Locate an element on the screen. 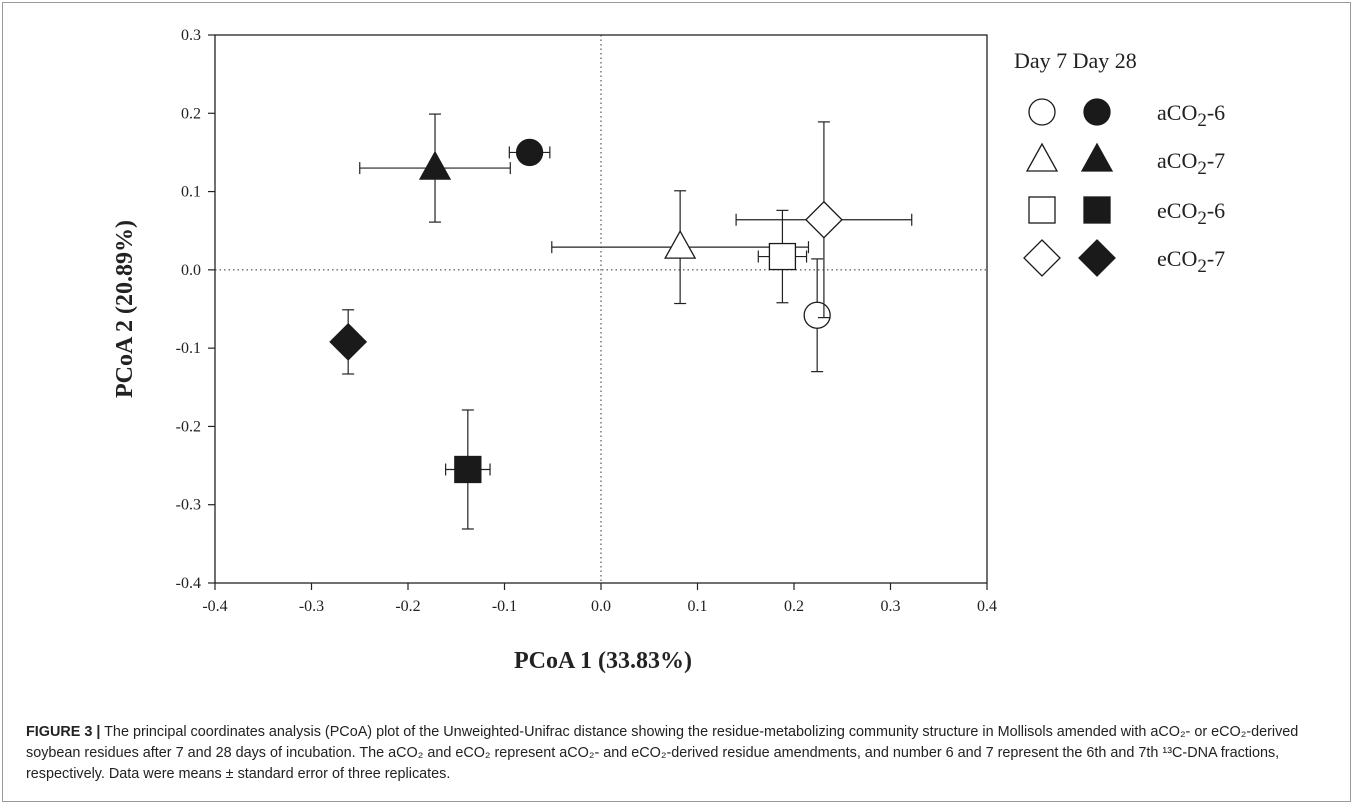 Image resolution: width=1355 pixels, height=806 pixels. legend-square-filled is located at coordinates (1097, 210).